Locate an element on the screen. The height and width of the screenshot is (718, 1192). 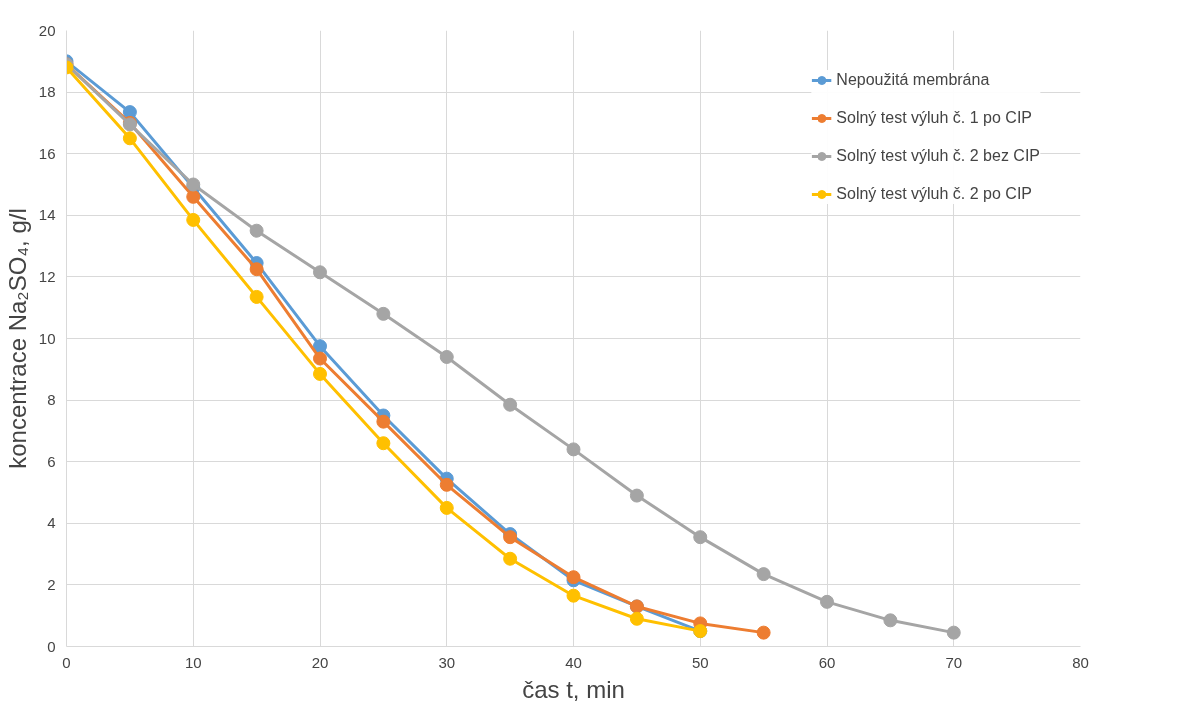
x-tick-label: 0 is located at coordinates (66, 662).